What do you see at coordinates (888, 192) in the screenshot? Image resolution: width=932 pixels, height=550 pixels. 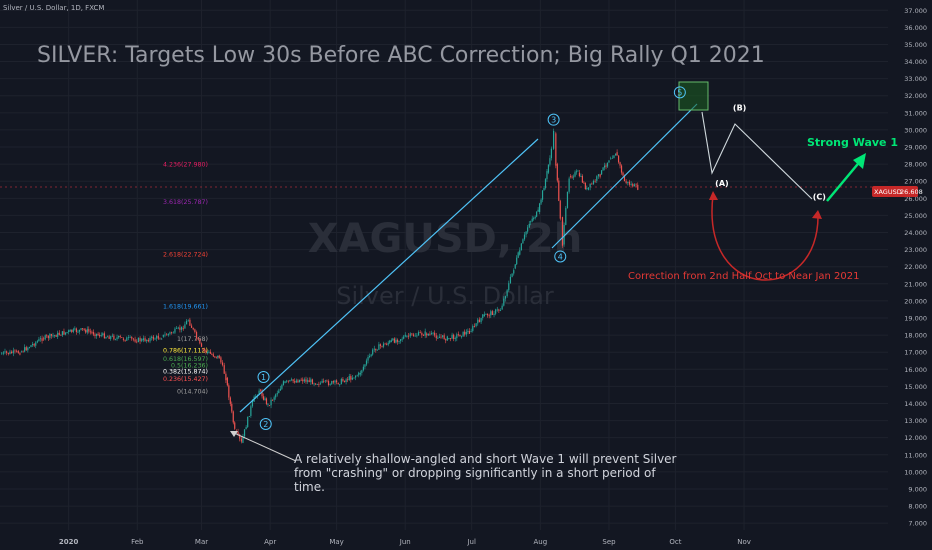 I see `price-badge-symbol: XAGUSD` at bounding box center [888, 192].